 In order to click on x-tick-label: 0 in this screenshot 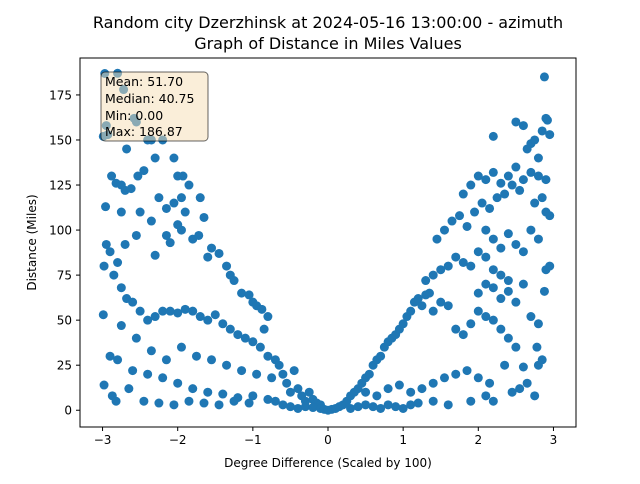, I will do `click(328, 440)`.